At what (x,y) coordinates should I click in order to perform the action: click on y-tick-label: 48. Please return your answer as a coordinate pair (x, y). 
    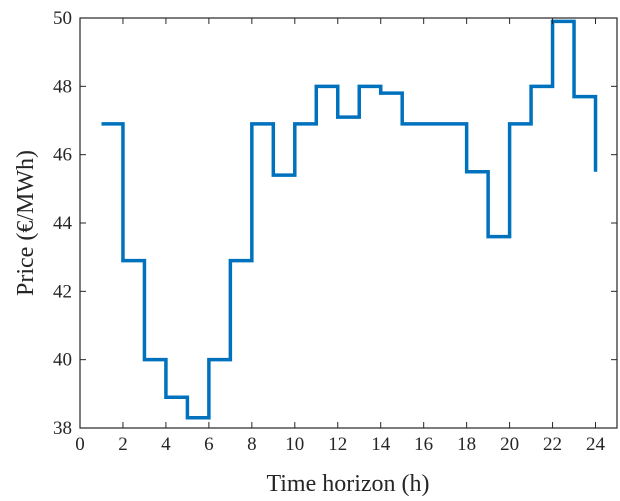
    Looking at the image, I should click on (62, 86).